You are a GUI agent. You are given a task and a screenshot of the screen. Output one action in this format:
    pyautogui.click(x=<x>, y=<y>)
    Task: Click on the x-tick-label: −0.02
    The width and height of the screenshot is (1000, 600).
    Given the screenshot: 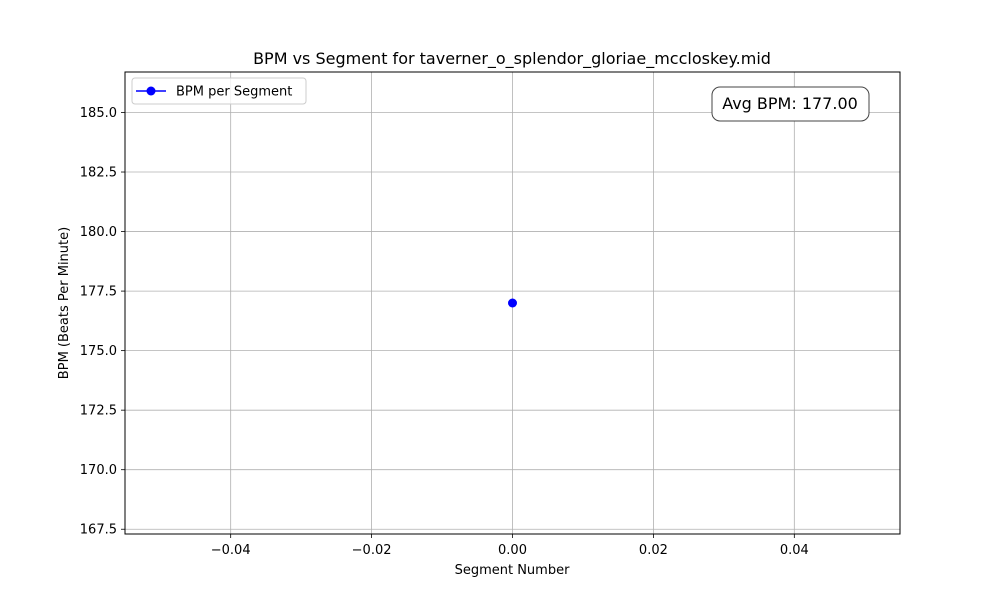 What is the action you would take?
    pyautogui.click(x=372, y=550)
    